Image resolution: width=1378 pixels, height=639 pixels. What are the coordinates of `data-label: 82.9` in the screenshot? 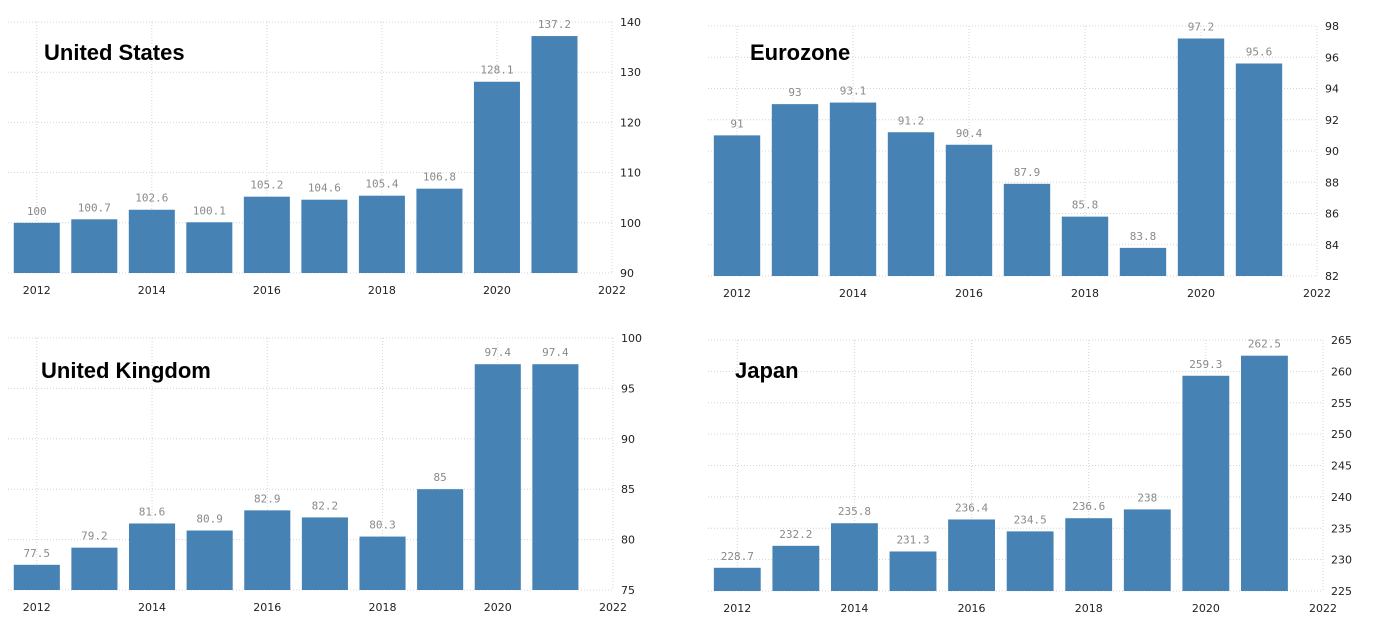 It's located at (267, 498).